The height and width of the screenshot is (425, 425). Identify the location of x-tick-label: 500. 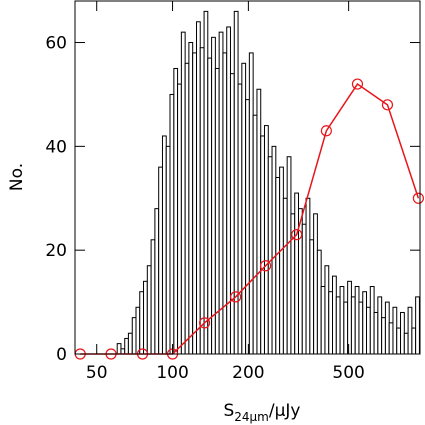
(348, 373).